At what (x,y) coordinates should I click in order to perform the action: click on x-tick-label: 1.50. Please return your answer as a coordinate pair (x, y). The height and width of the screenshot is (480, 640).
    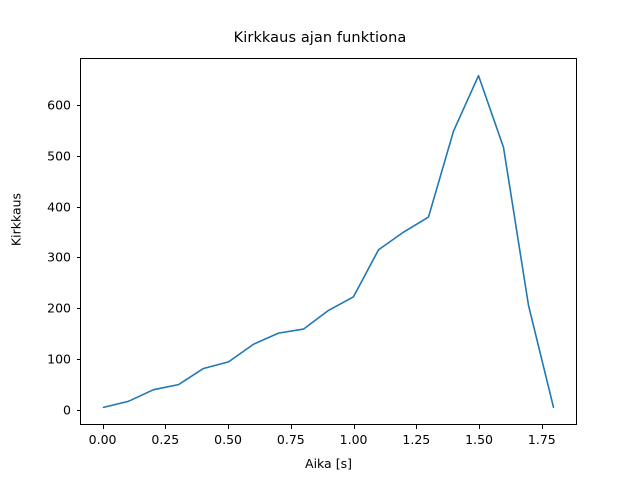
    Looking at the image, I should click on (479, 439).